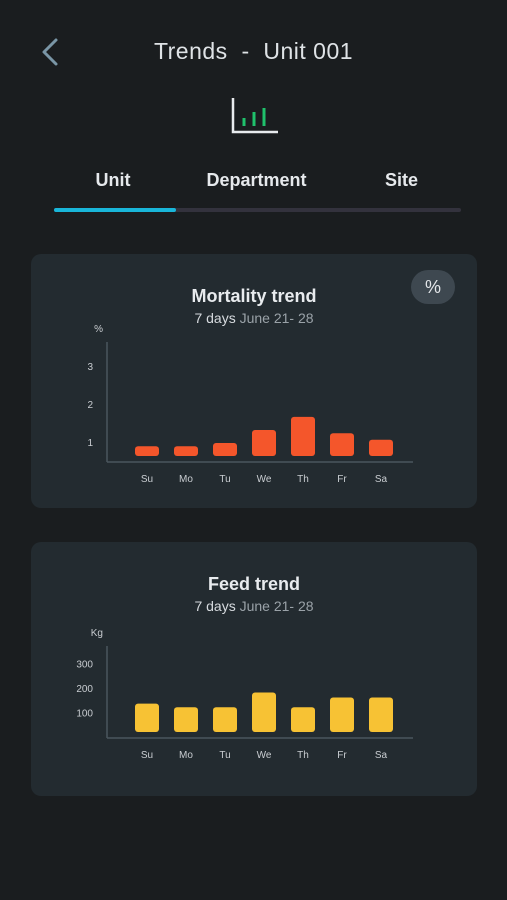 This screenshot has width=507, height=900. I want to click on feed-x-tick-sa: Sa, so click(381, 755).